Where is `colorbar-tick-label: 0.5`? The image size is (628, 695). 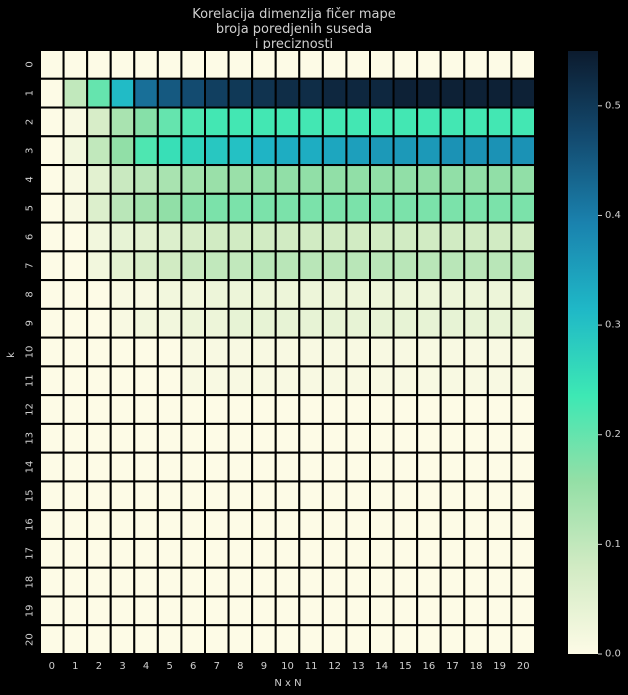 colorbar-tick-label: 0.5 is located at coordinates (613, 105).